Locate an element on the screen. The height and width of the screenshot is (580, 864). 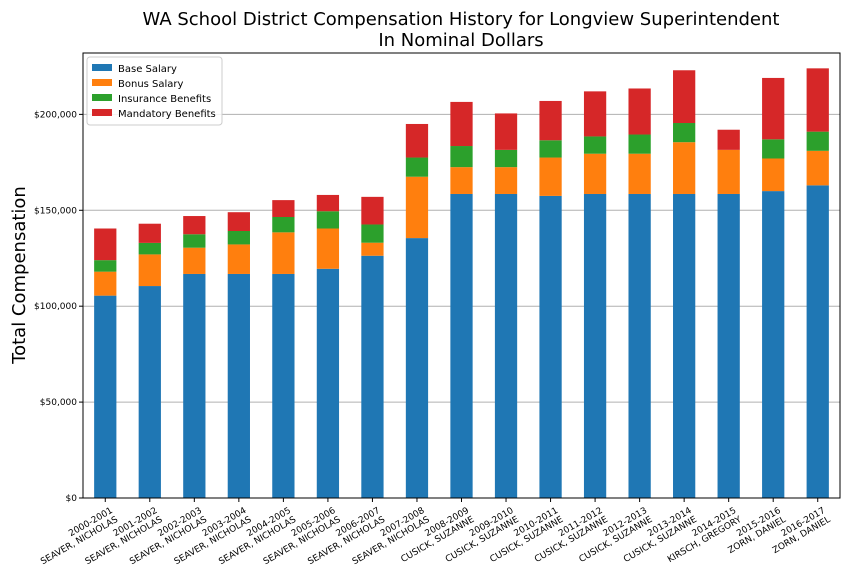
legend-label: Insurance Benefits is located at coordinates (164, 99).